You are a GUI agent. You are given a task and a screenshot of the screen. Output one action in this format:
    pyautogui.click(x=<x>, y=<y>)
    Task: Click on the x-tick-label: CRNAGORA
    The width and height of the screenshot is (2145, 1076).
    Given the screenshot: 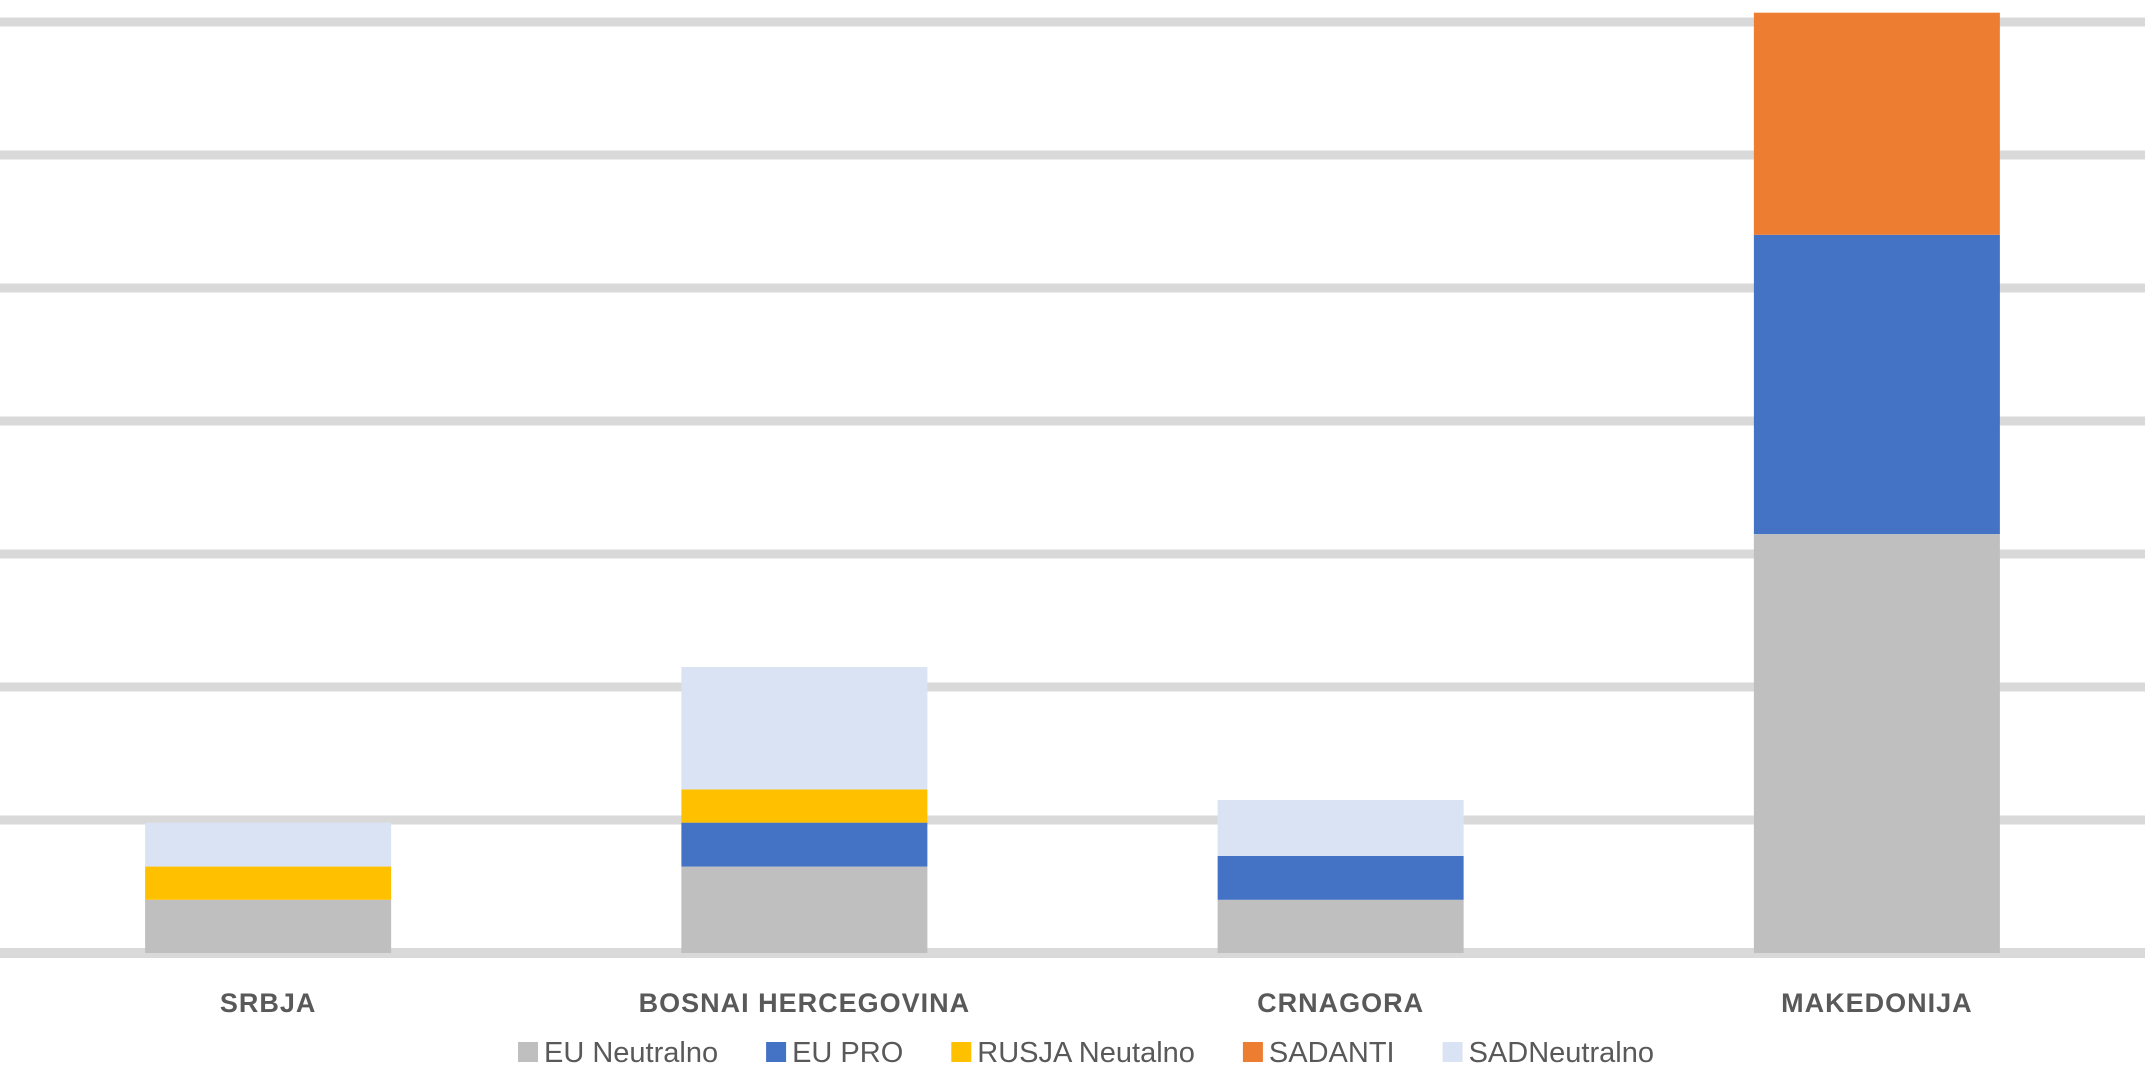 What is the action you would take?
    pyautogui.click(x=1340, y=1003)
    